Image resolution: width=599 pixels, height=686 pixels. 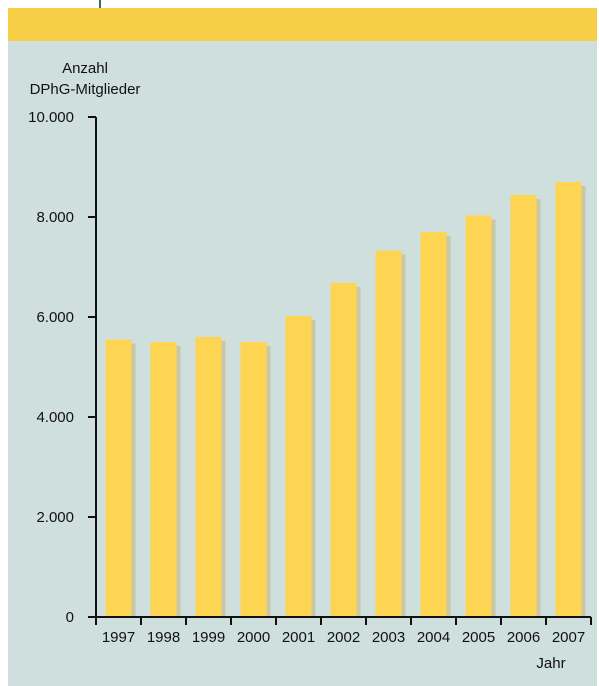 What do you see at coordinates (55, 217) in the screenshot?
I see `y-tick-label-8.000: 8.000` at bounding box center [55, 217].